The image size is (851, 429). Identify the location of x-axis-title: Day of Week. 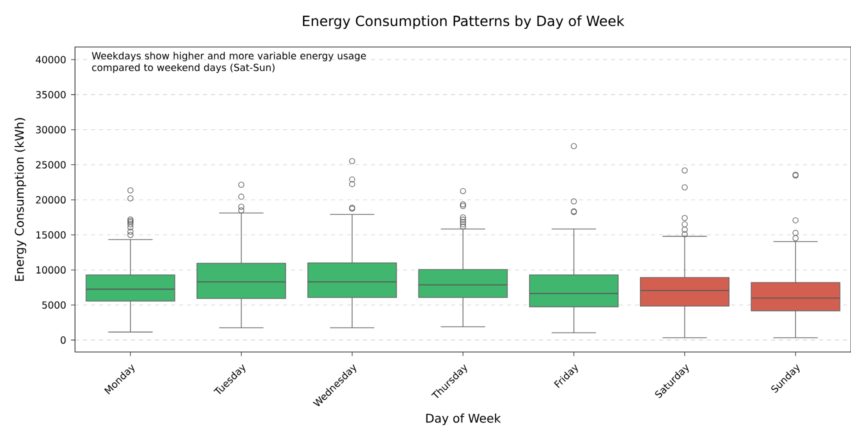
(463, 419).